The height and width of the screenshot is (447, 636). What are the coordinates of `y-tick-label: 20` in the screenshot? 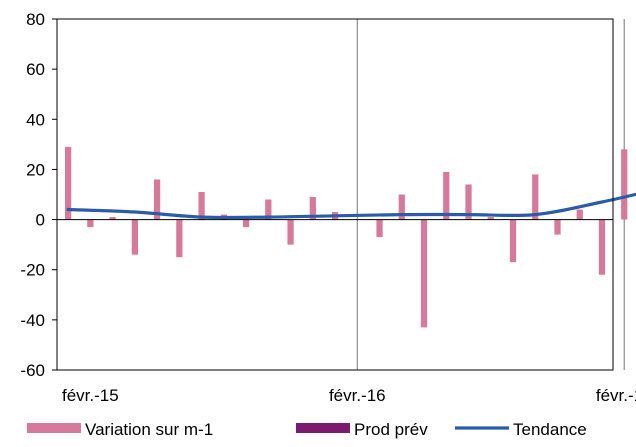 It's located at (35, 169).